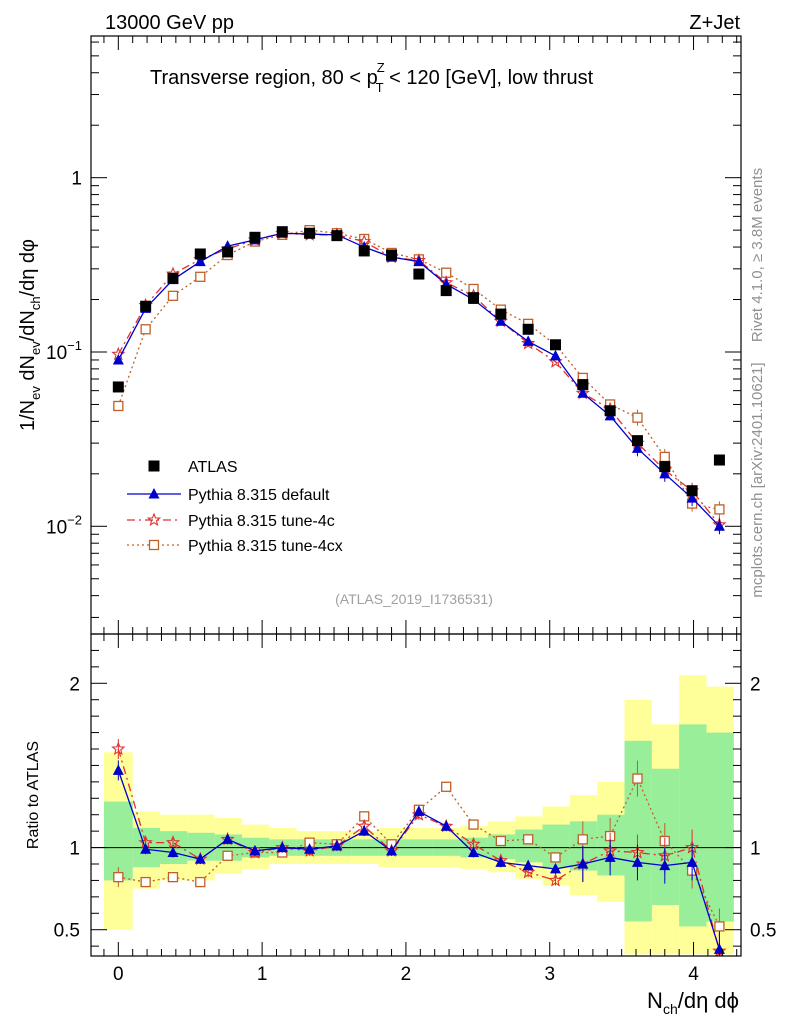 The width and height of the screenshot is (786, 1024). What do you see at coordinates (228, 495) in the screenshot?
I see `legend-entry-pythia-8-315-default: Pythia 8.315 default` at bounding box center [228, 495].